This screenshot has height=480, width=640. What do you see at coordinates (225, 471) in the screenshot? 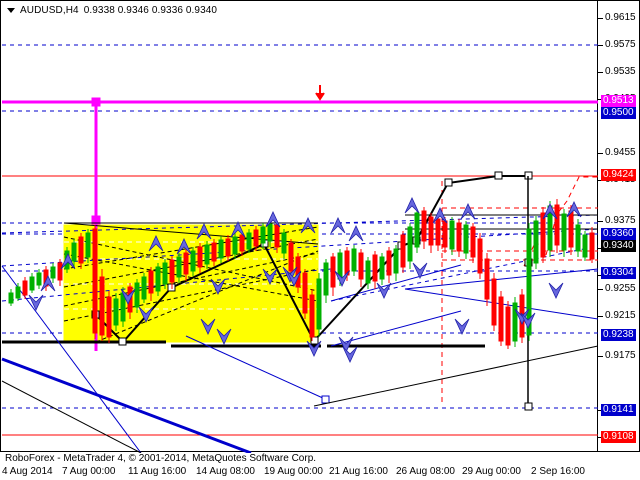
I see `time-axis-label: 14 Aug 08:00` at bounding box center [225, 471].